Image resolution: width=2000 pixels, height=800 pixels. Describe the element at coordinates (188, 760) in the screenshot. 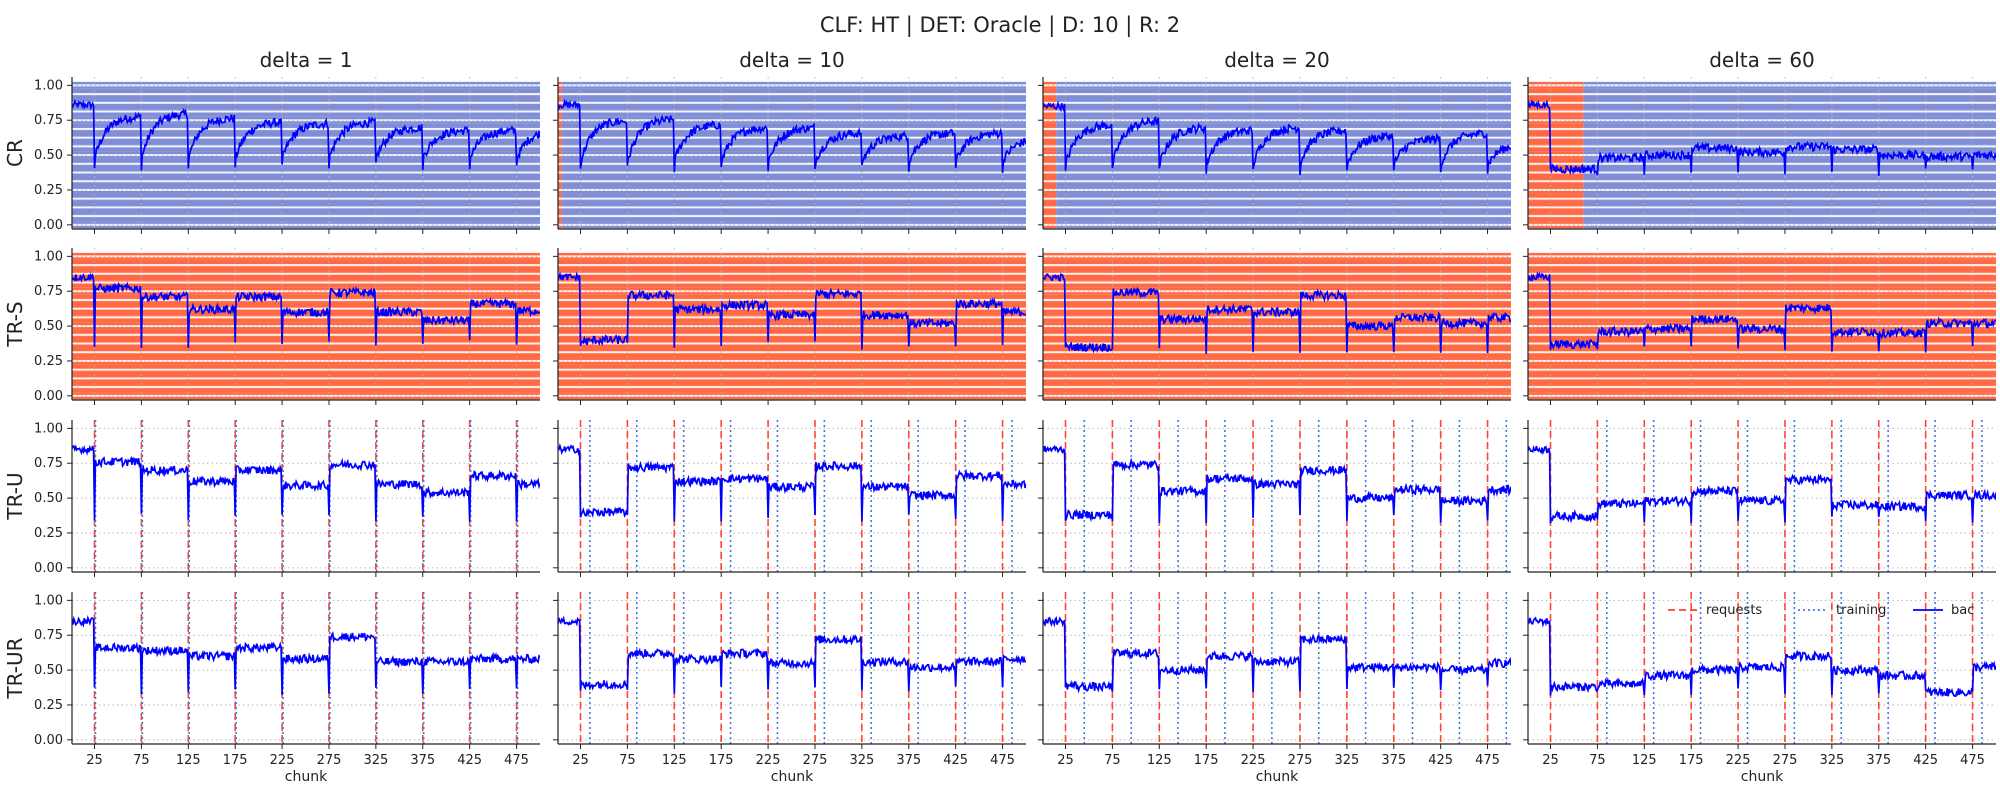

I see `x-tick-label: 125` at that location.